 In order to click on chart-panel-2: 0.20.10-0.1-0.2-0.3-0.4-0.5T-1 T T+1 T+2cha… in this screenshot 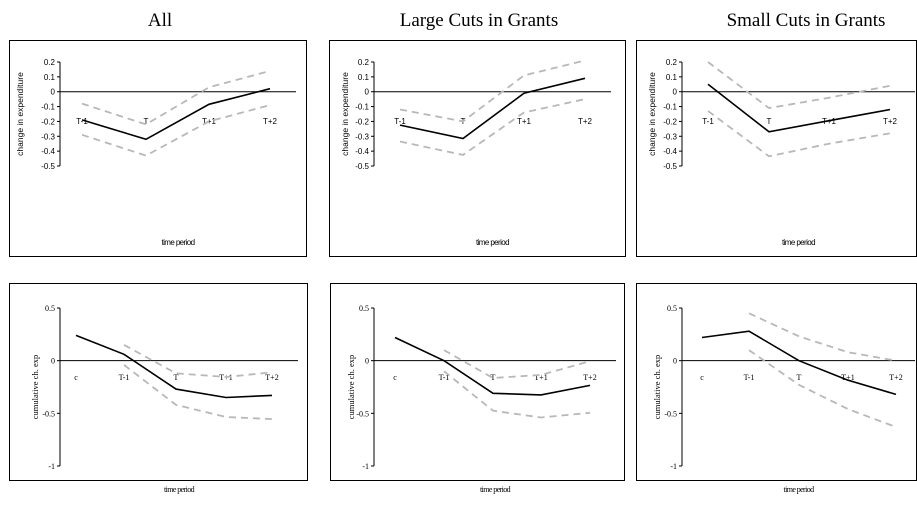, I will do `click(477, 148)`.